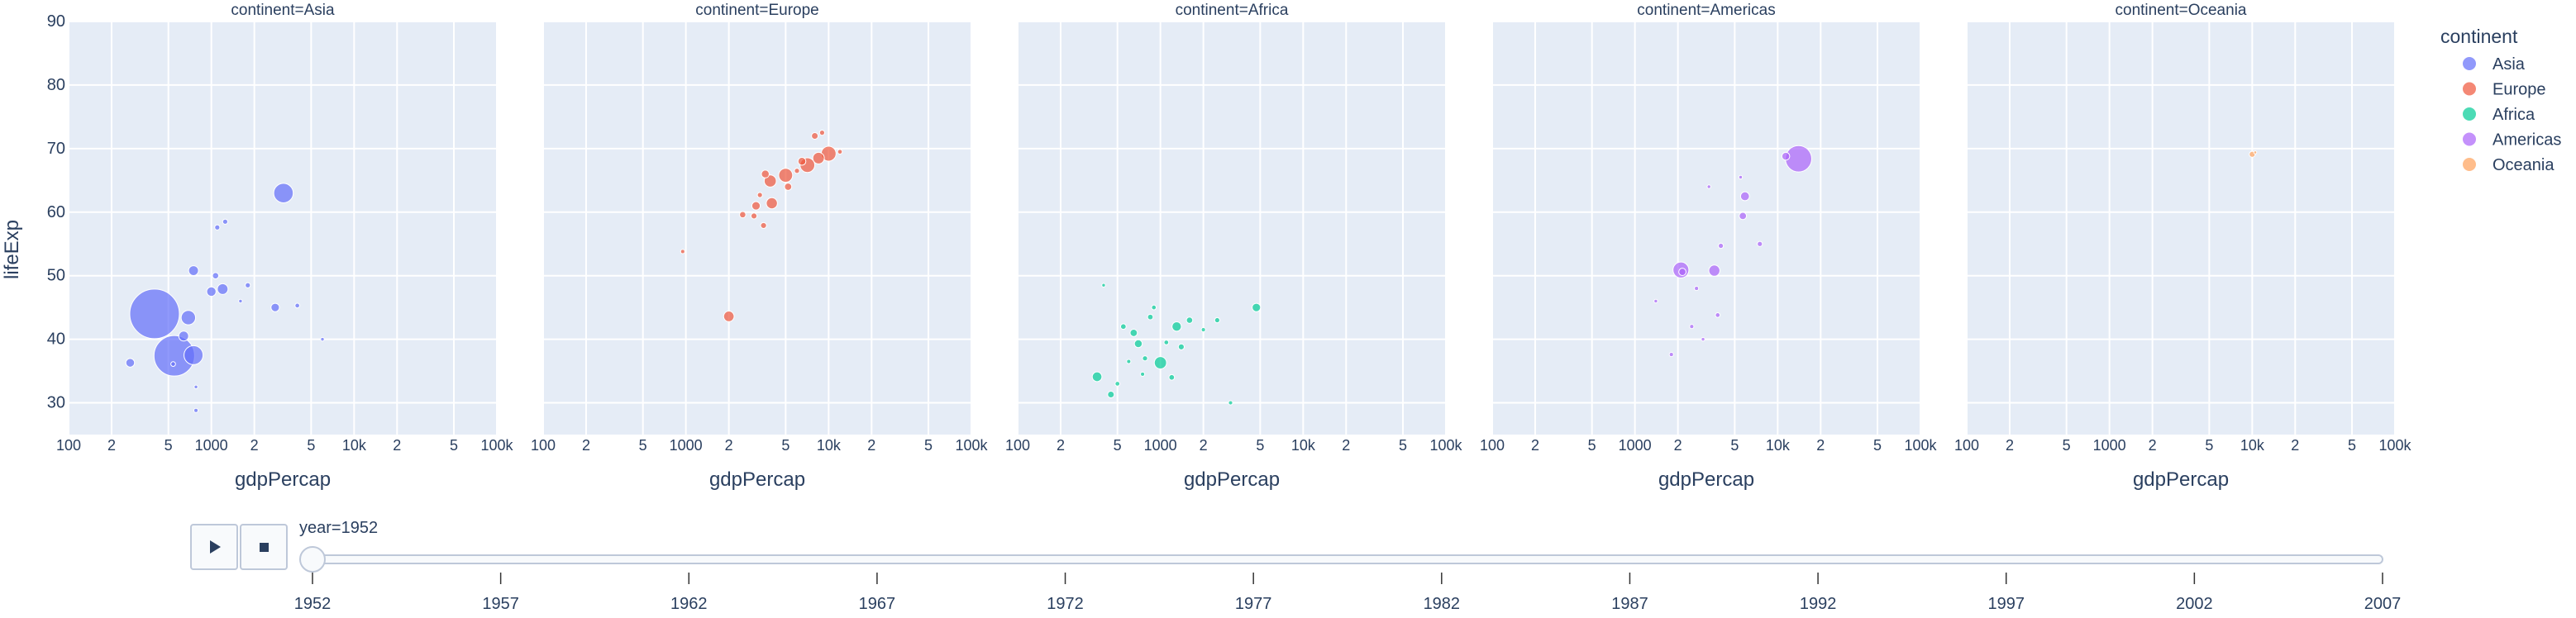  What do you see at coordinates (56, 276) in the screenshot?
I see `y-tick-label: 50` at bounding box center [56, 276].